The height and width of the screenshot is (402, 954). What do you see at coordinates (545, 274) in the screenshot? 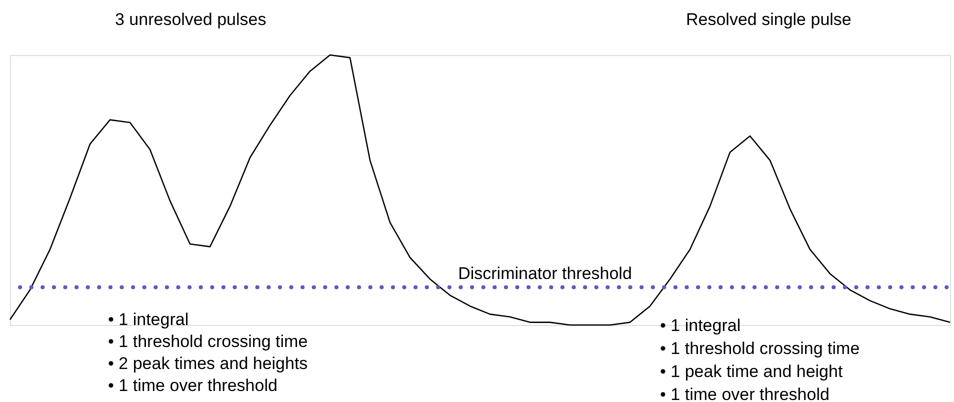
I see `ref-line-label: Discriminator threshold` at bounding box center [545, 274].